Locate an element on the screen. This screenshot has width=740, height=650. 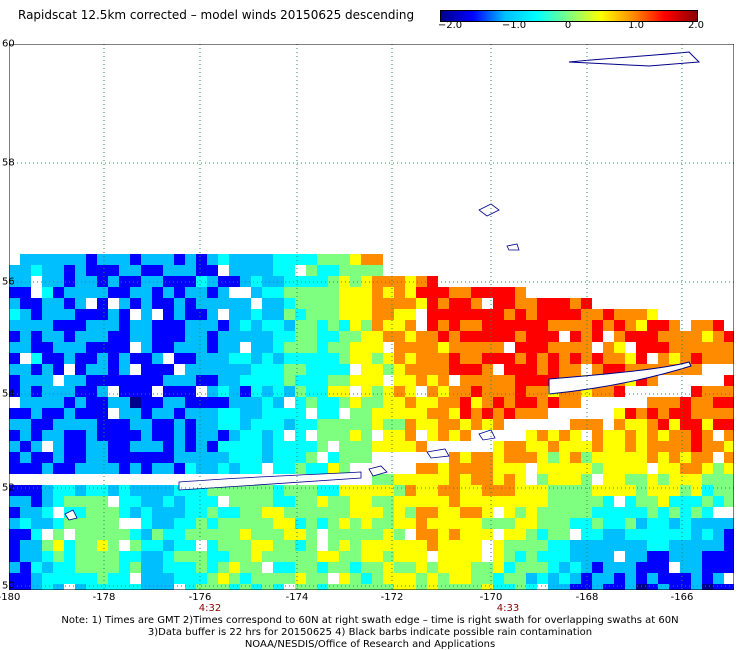
lon-label-176: -176 is located at coordinates (200, 597).